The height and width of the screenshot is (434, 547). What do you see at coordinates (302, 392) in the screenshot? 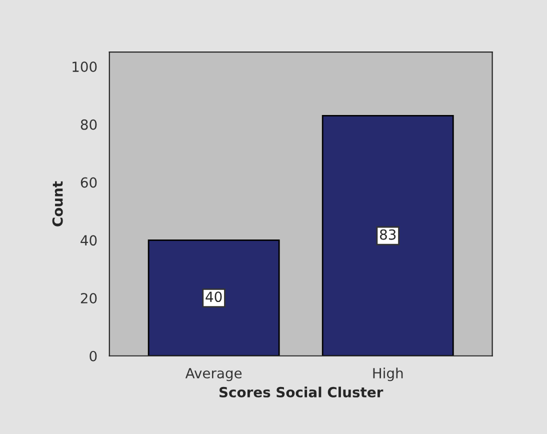
I see `x-axis-title: Scores Social Cluster` at bounding box center [302, 392].